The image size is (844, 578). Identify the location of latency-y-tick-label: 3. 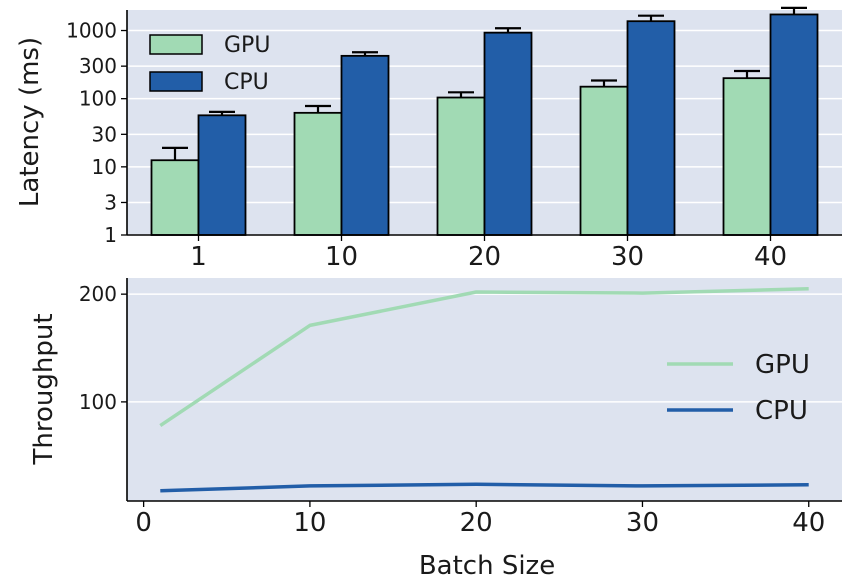
(110, 202).